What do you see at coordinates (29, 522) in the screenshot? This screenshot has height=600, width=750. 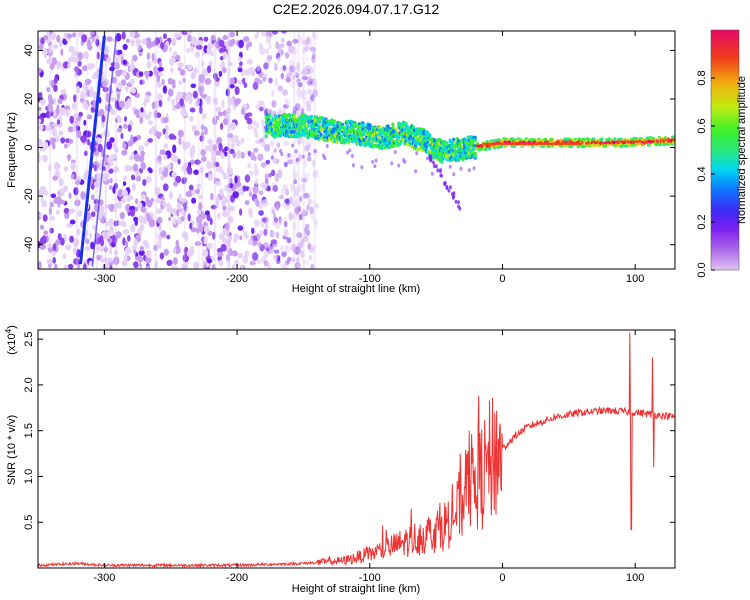 I see `y-tick-label: 0.5` at bounding box center [29, 522].